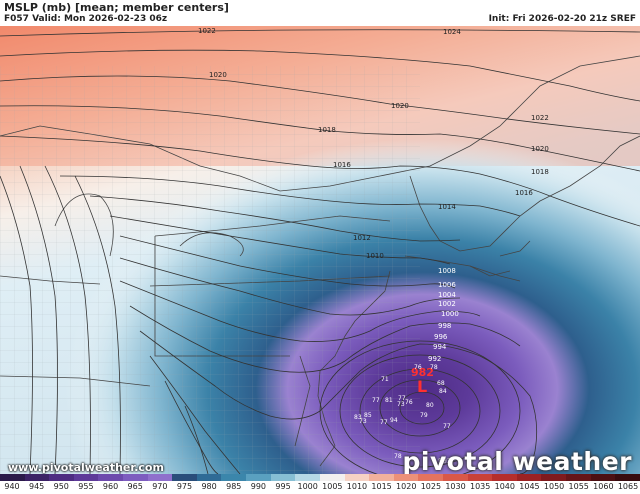 The height and width of the screenshot is (494, 640). Describe the element at coordinates (86, 19) in the screenshot. I see `valid-time: F057 Valid: Mon 2026-02-23 06z` at that location.